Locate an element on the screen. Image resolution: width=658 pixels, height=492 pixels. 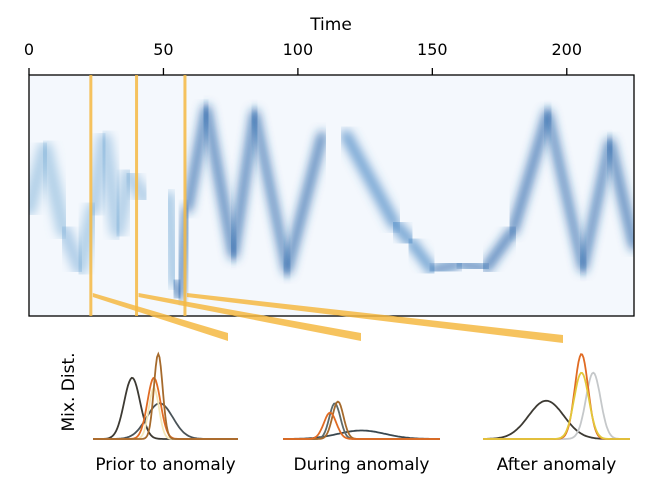
x-tick-label: 200 is located at coordinates (567, 49).